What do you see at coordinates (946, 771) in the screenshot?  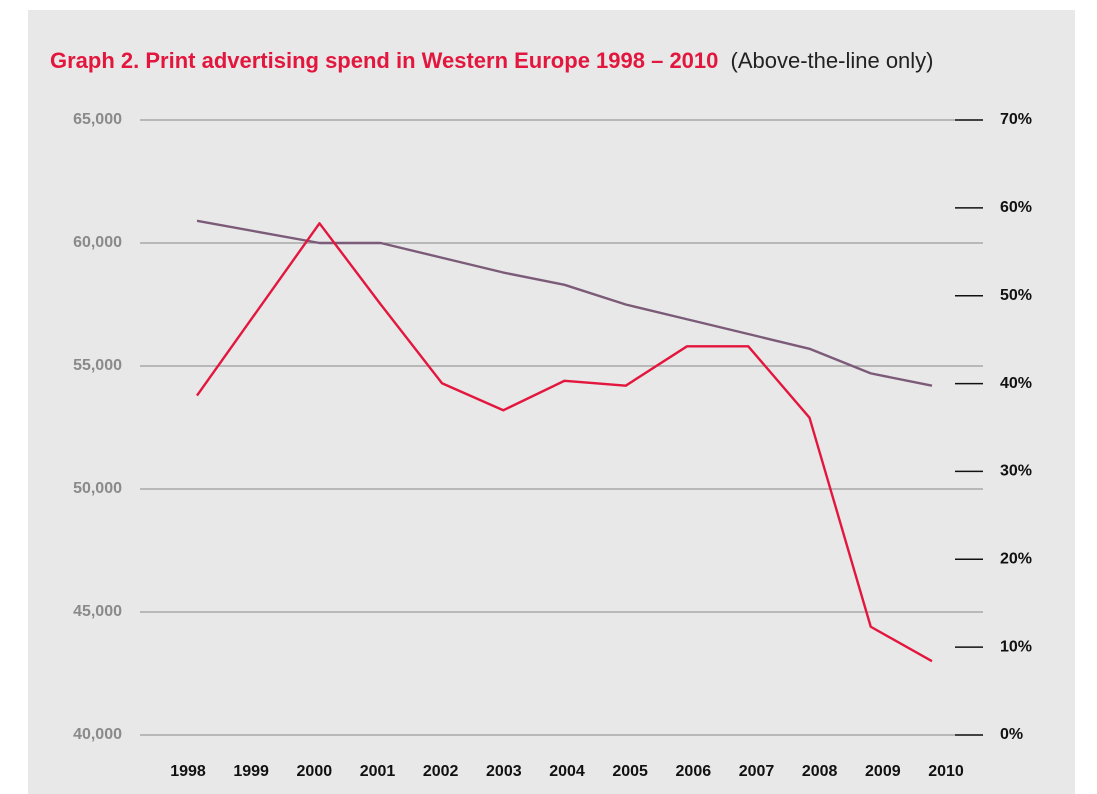 I see `x-tick-label: 2010` at bounding box center [946, 771].